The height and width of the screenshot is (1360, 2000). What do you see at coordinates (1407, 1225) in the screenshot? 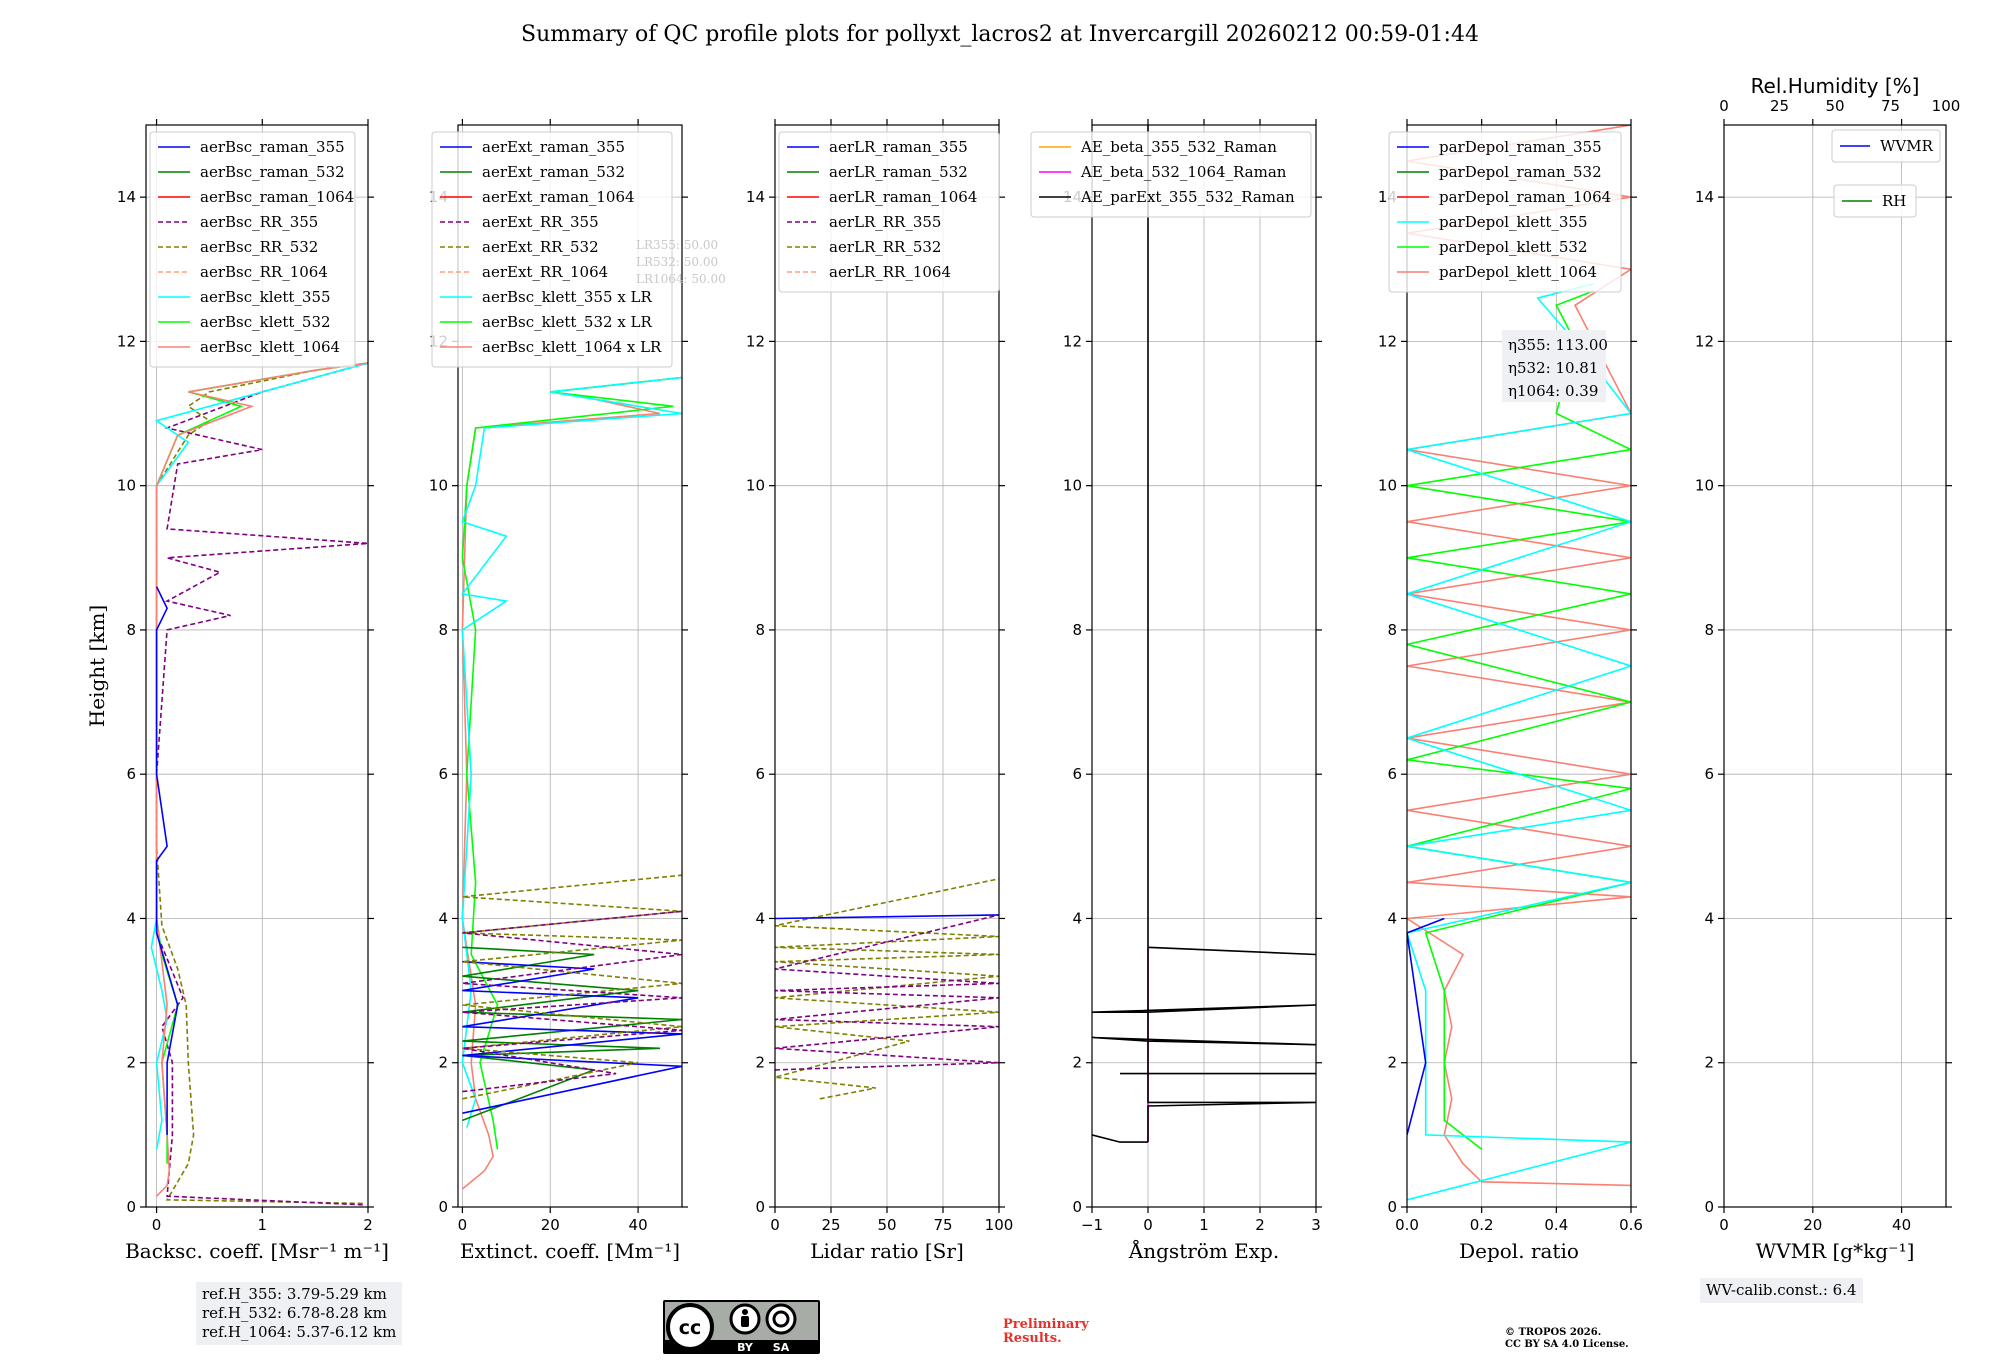
I see `x-tick-label: 0.0` at bounding box center [1407, 1225].